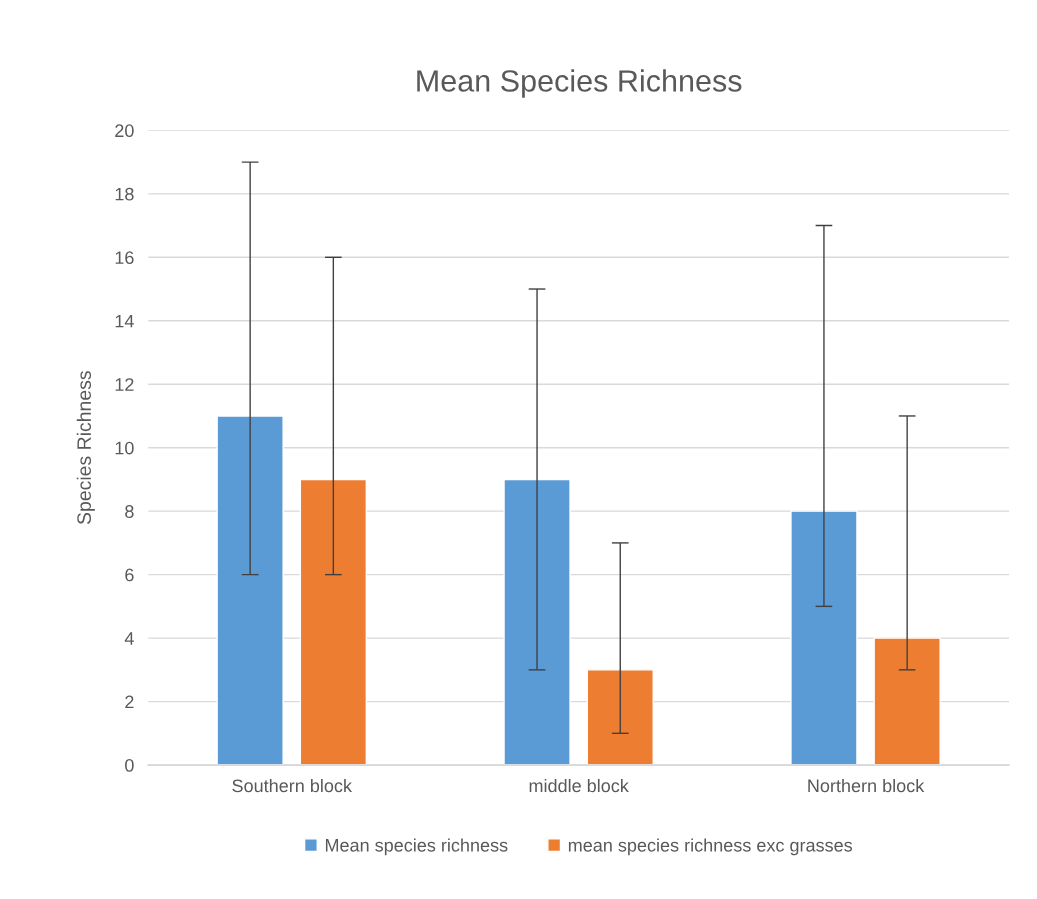  What do you see at coordinates (416, 847) in the screenshot?
I see `legend-label: Mean species richness` at bounding box center [416, 847].